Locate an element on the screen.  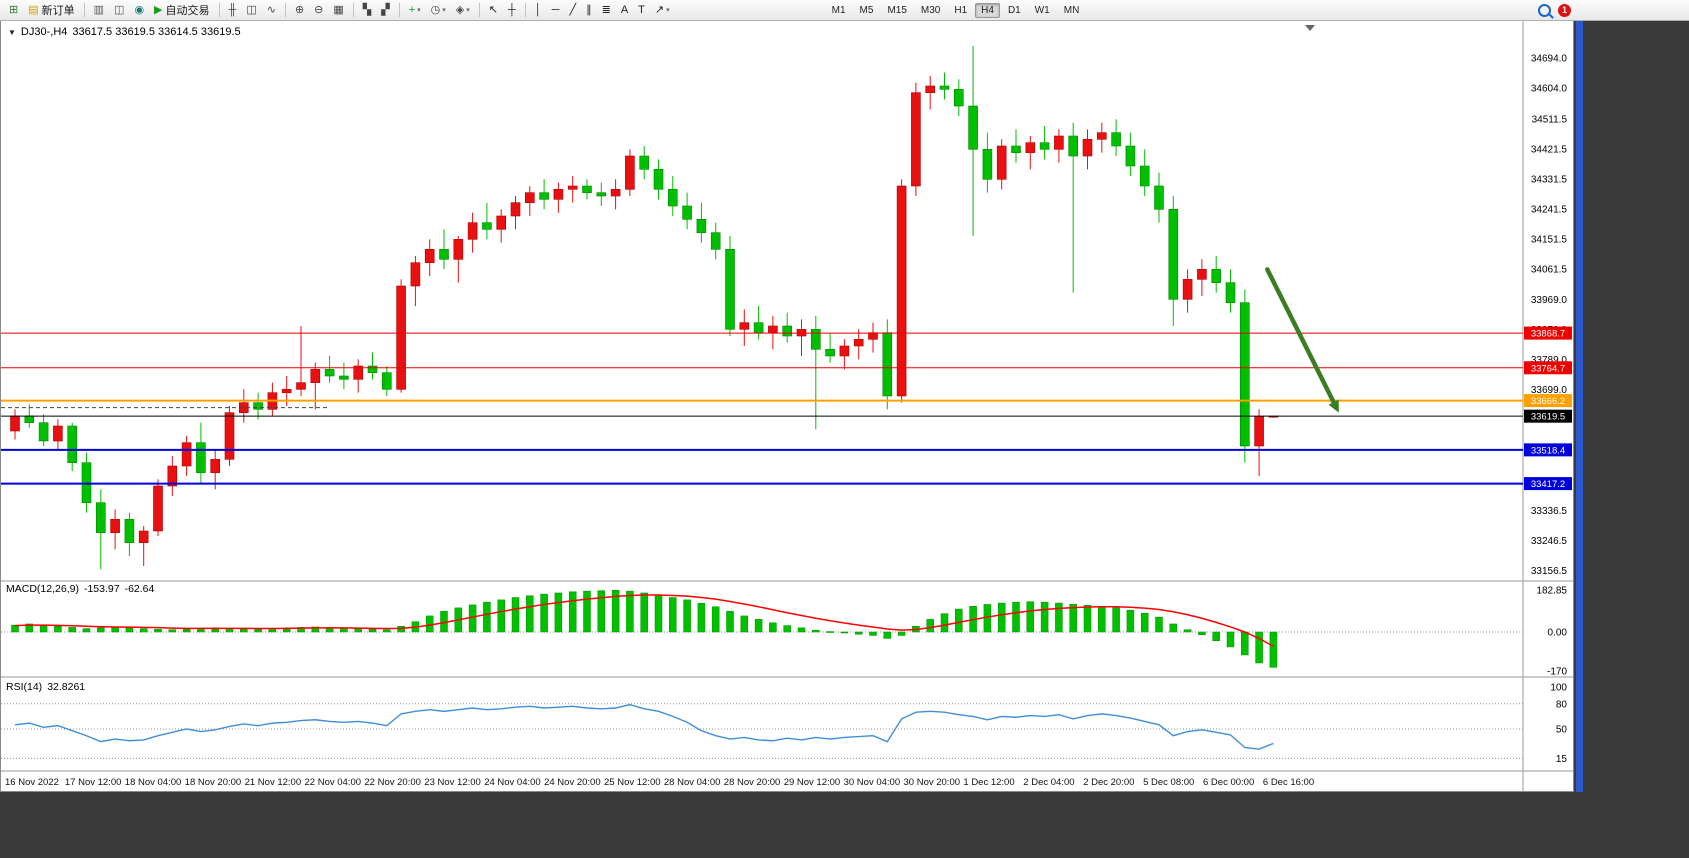
line-chart-button: ∿ is located at coordinates (271, 10).